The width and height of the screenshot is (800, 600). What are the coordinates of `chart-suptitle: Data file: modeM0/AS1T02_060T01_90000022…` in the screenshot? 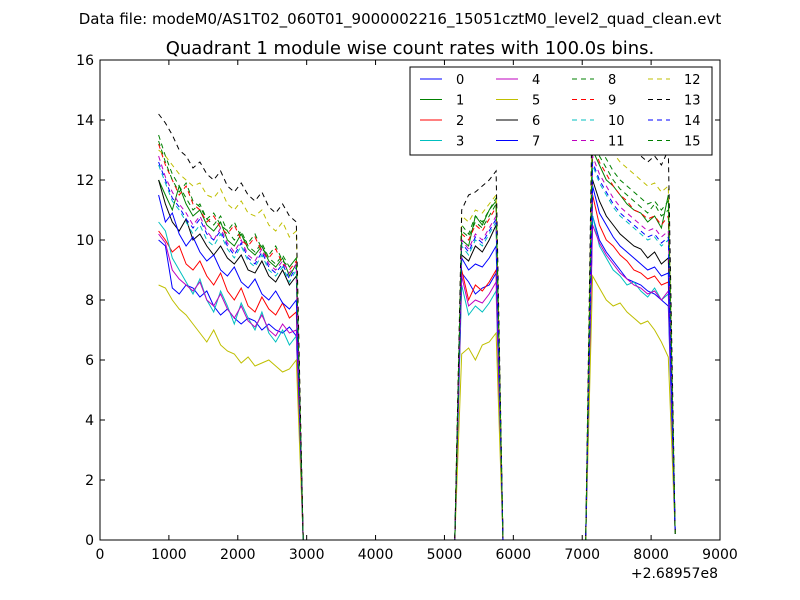 It's located at (400, 19).